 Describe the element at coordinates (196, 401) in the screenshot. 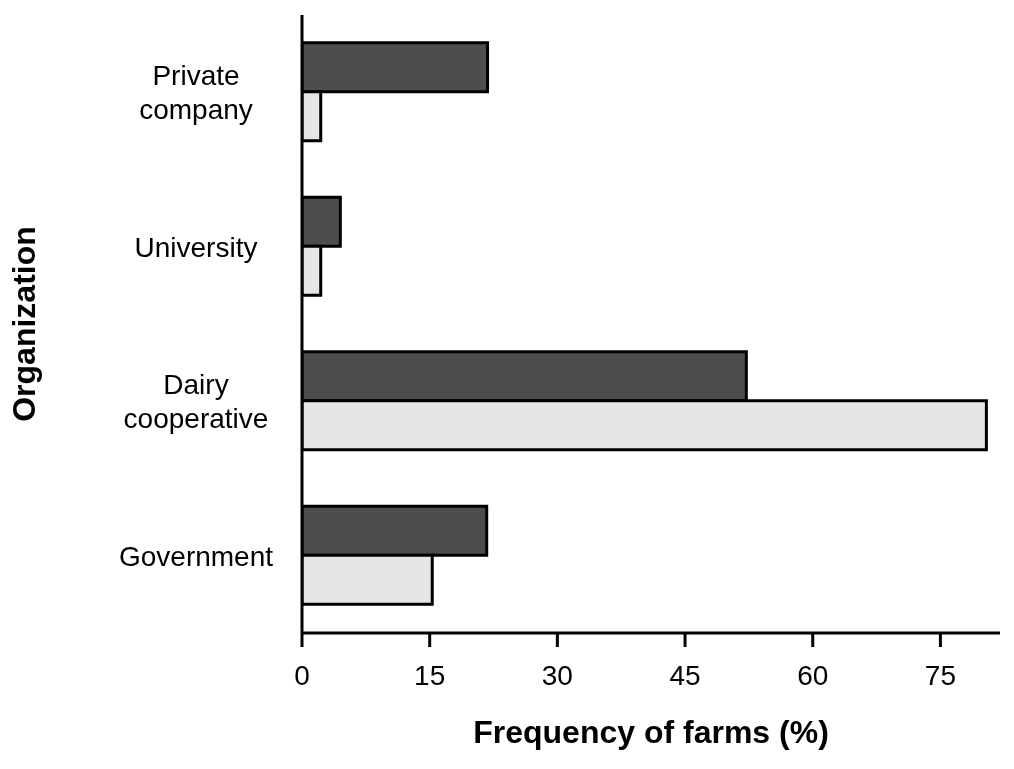

I see `y-tick-label: Dairy cooperative` at that location.